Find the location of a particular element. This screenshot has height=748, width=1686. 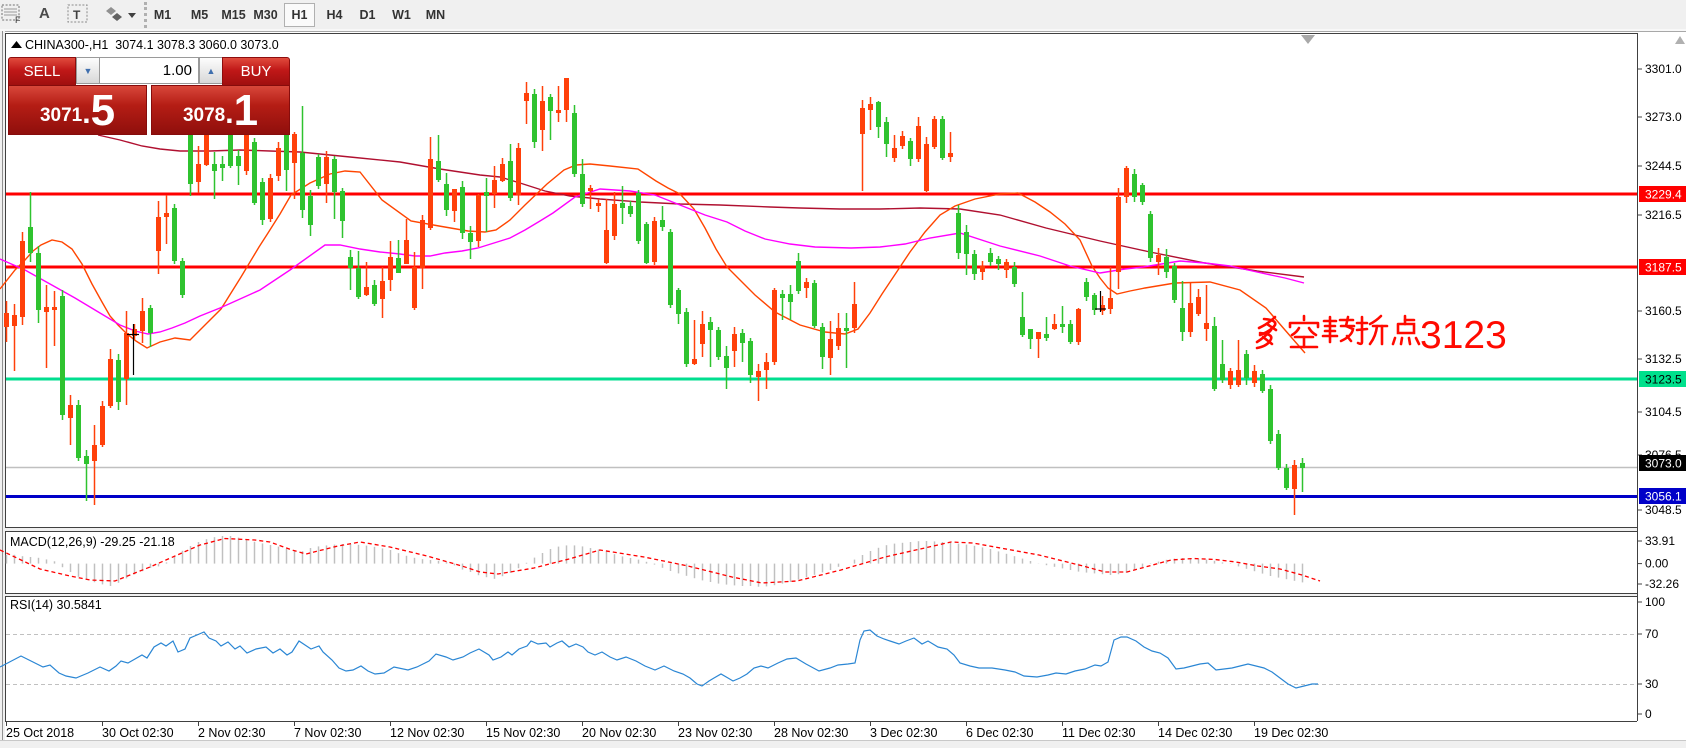

svg-text: 3104.5 is located at coordinates (1663, 412).